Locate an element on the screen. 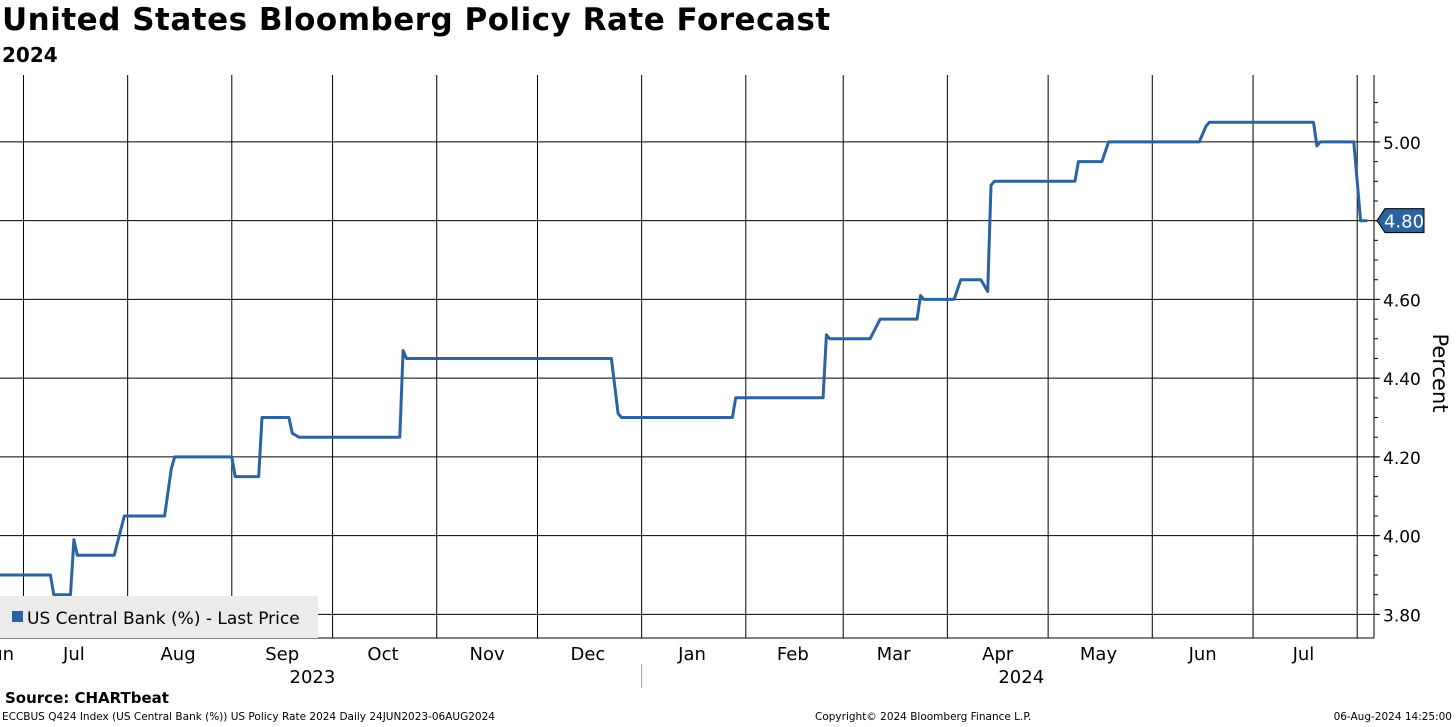 The image size is (1456, 727). y-tick-label: 4.20 is located at coordinates (1402, 459).